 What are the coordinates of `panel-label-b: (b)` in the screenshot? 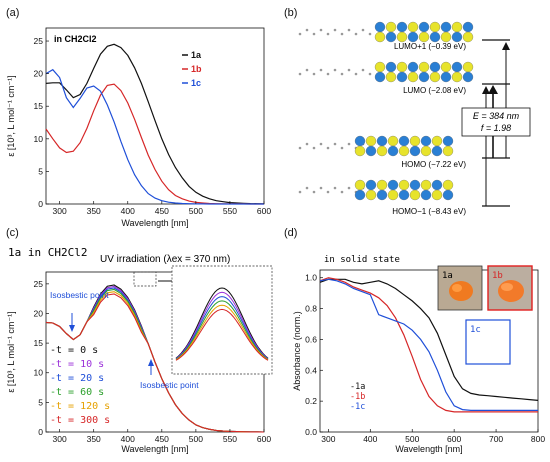 It's located at (290, 13).